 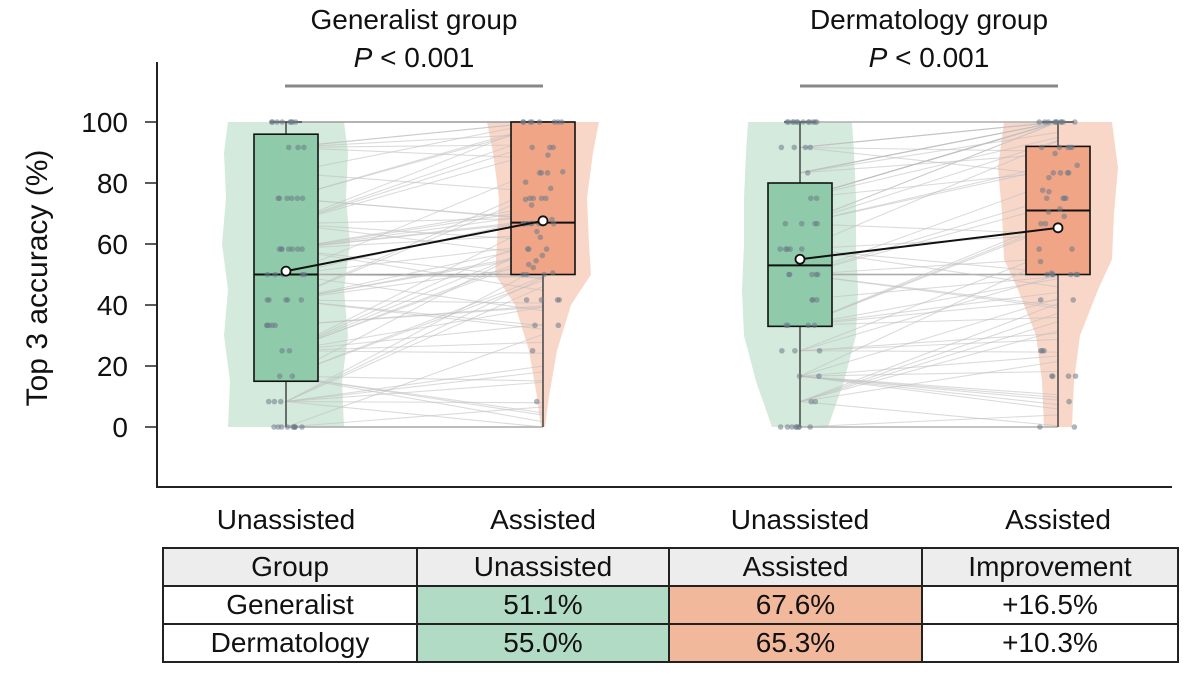 I want to click on y-tick-label: 60, so click(x=112, y=244).